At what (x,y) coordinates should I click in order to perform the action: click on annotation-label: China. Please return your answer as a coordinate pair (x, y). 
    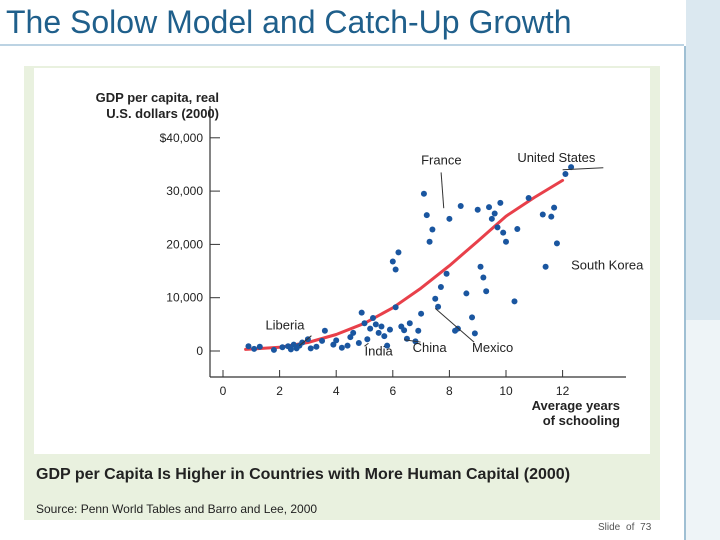
    Looking at the image, I should click on (430, 347).